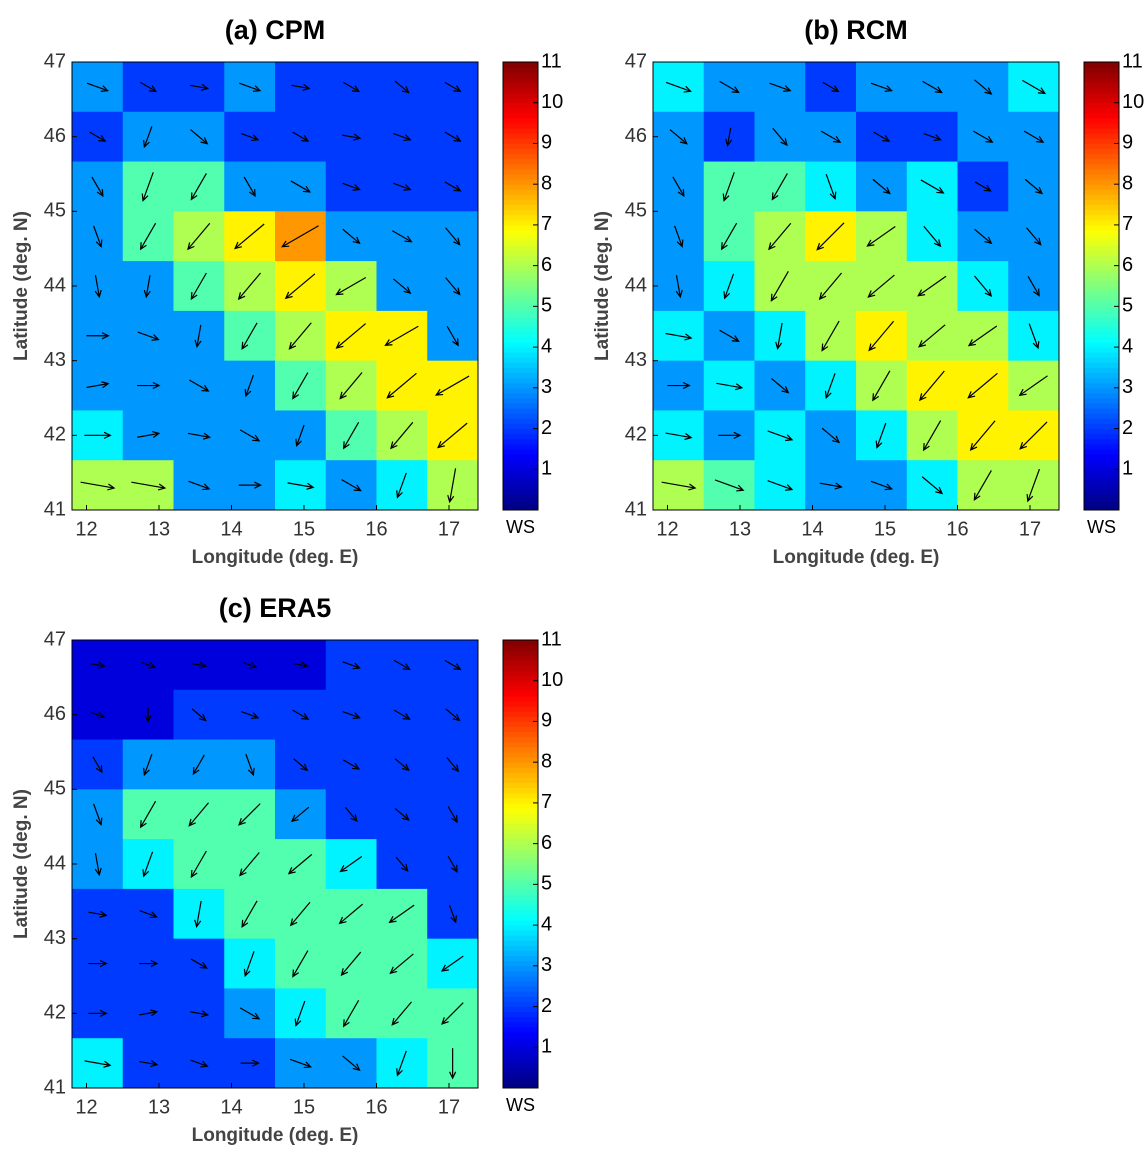 This screenshot has height=1152, width=1145. What do you see at coordinates (275, 557) in the screenshot?
I see `x-axis-label: Longitude (deg. E)` at bounding box center [275, 557].